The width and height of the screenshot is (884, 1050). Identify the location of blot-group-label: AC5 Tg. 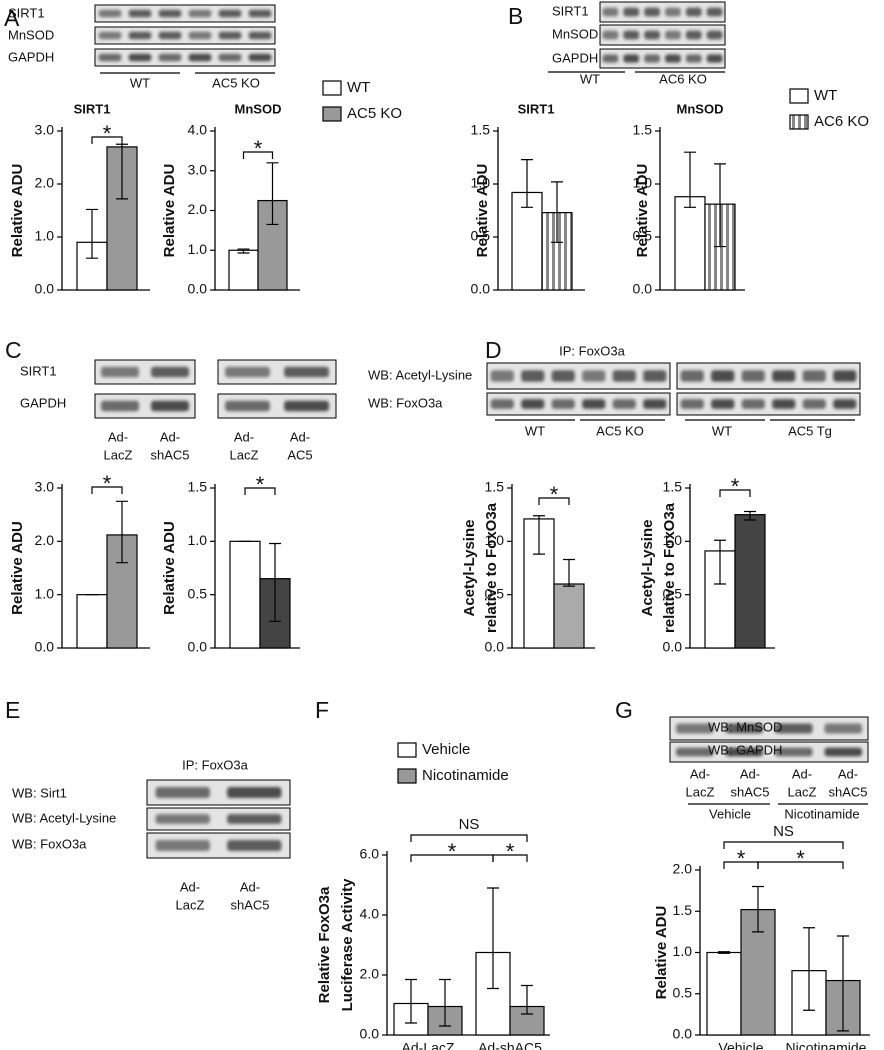
(810, 430).